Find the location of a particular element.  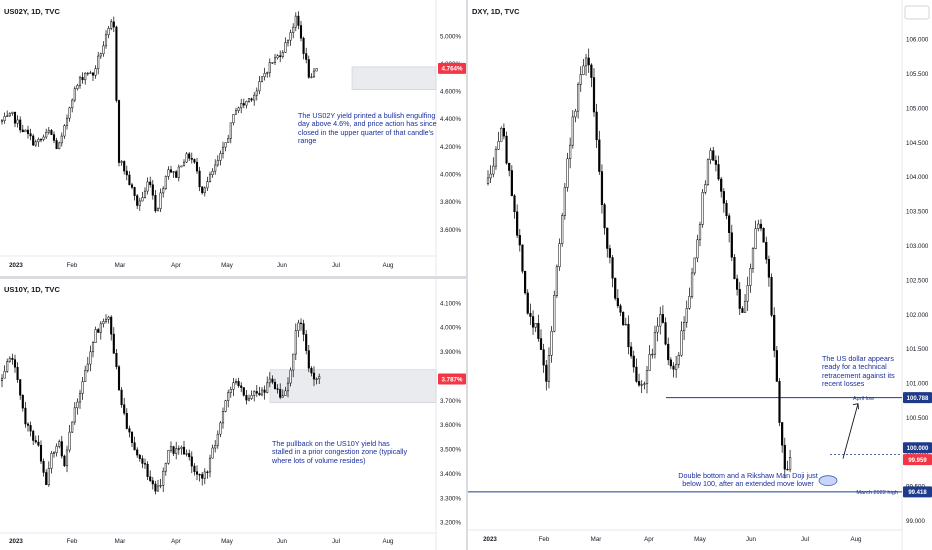

dxy-retracement-arrow-line is located at coordinates (850, 431).